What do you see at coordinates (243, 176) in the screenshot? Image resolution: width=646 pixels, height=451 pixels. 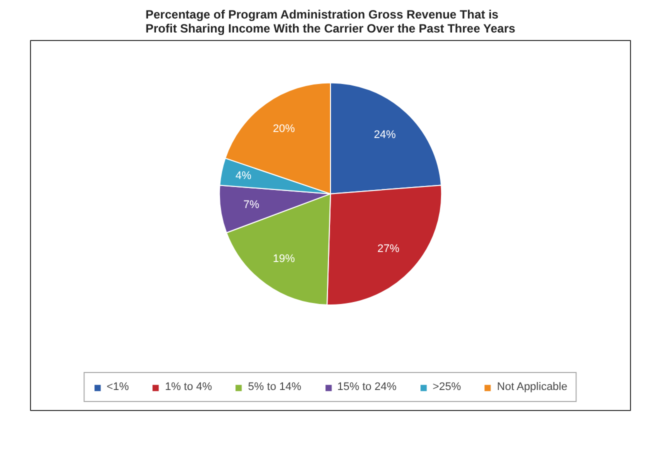 I see `data-label: 4%` at bounding box center [243, 176].